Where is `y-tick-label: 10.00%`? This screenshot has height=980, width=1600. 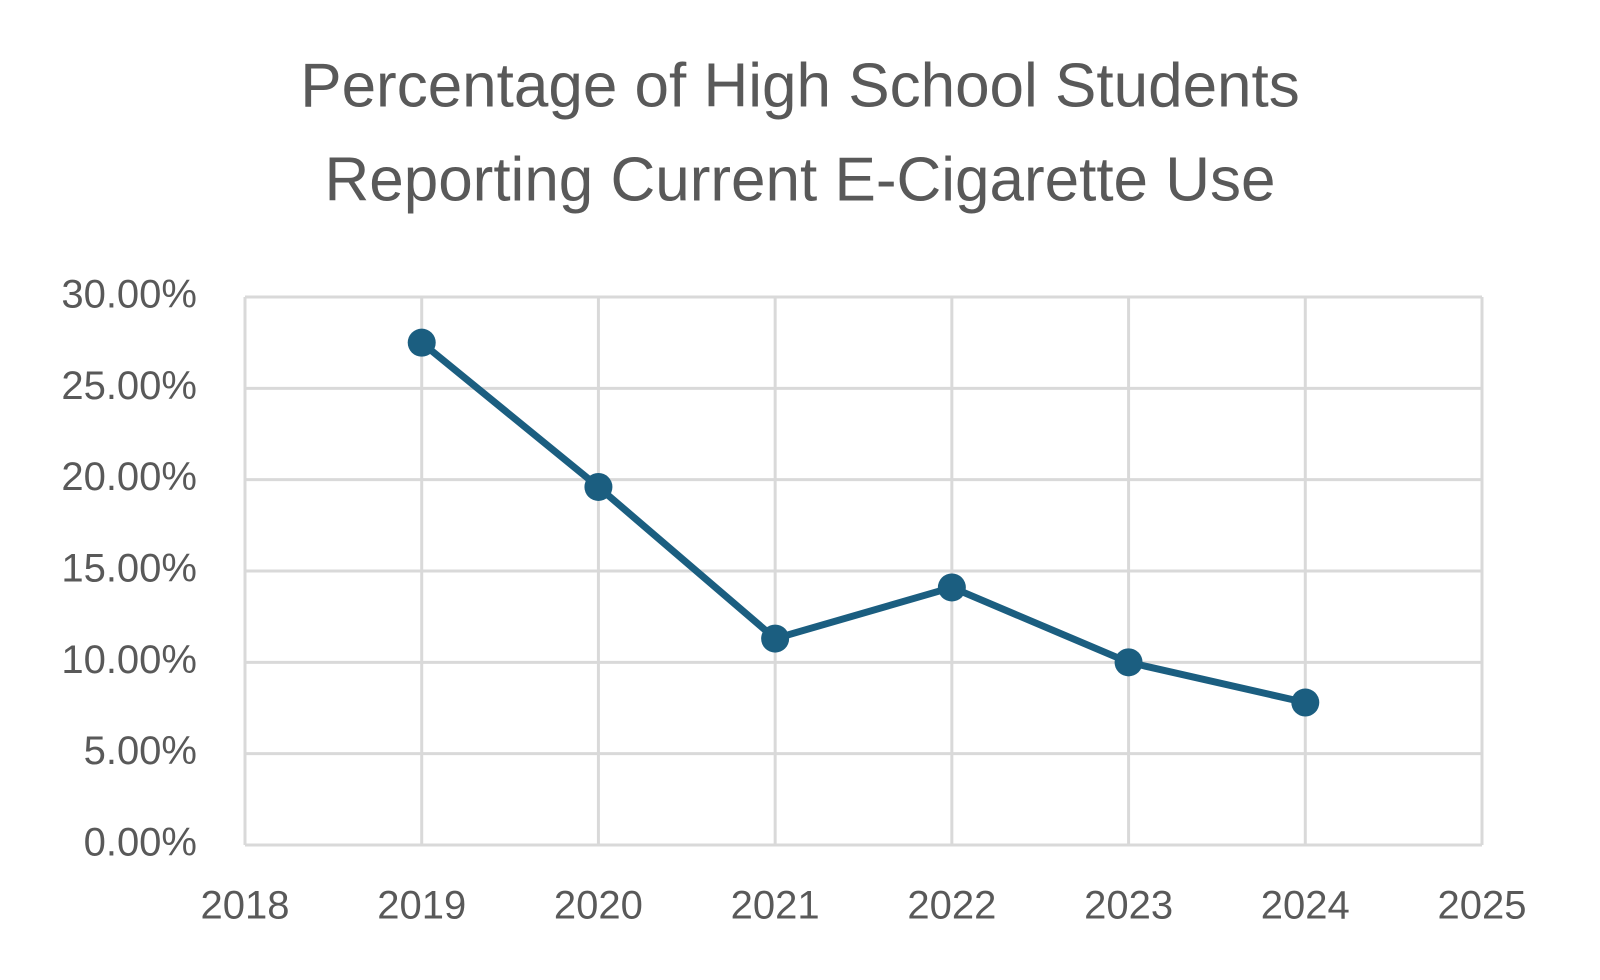
y-tick-label: 10.00% is located at coordinates (129, 660).